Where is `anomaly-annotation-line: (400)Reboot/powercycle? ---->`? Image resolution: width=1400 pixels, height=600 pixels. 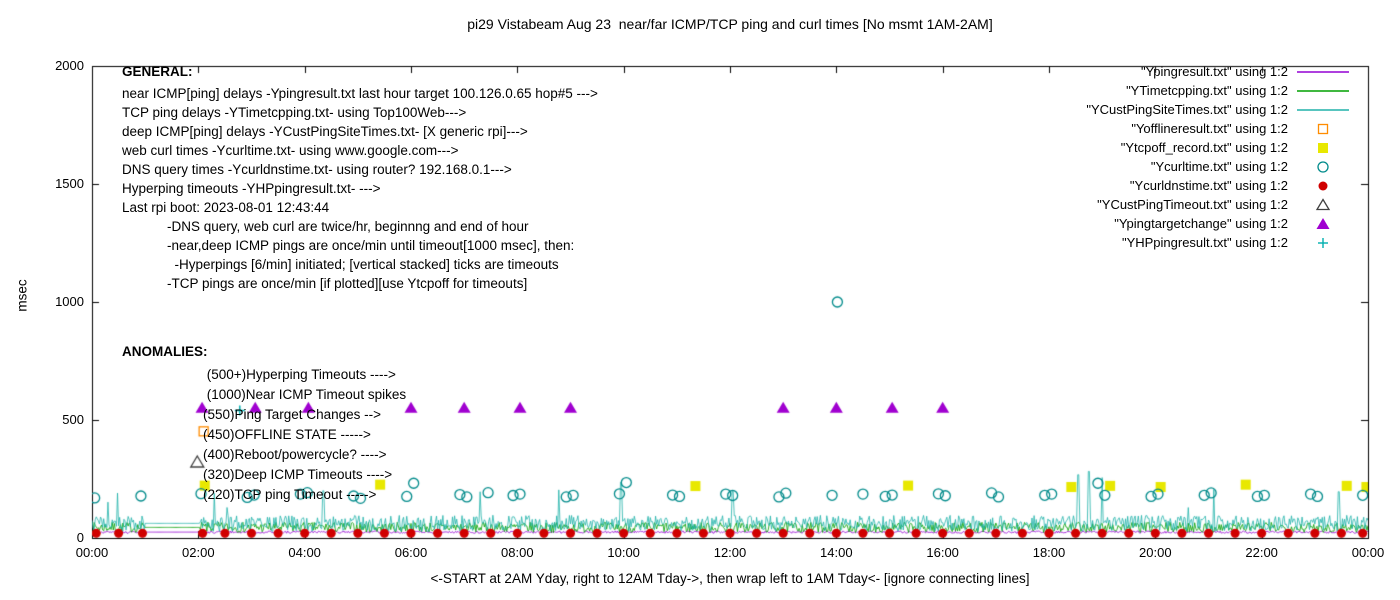
anomaly-annotation-line: (400)Reboot/powercycle? ----> is located at coordinates (295, 454).